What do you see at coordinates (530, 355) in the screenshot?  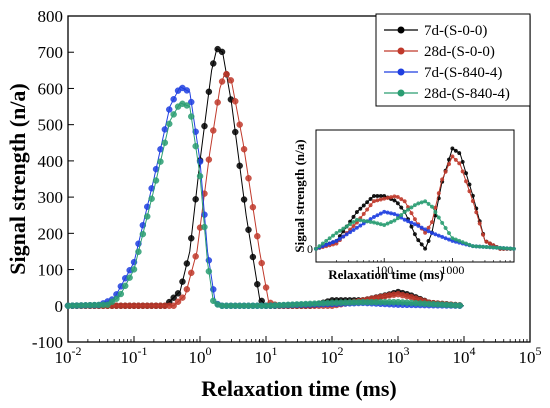 I see `x-tick-label: 10⁵` at bounding box center [530, 355].